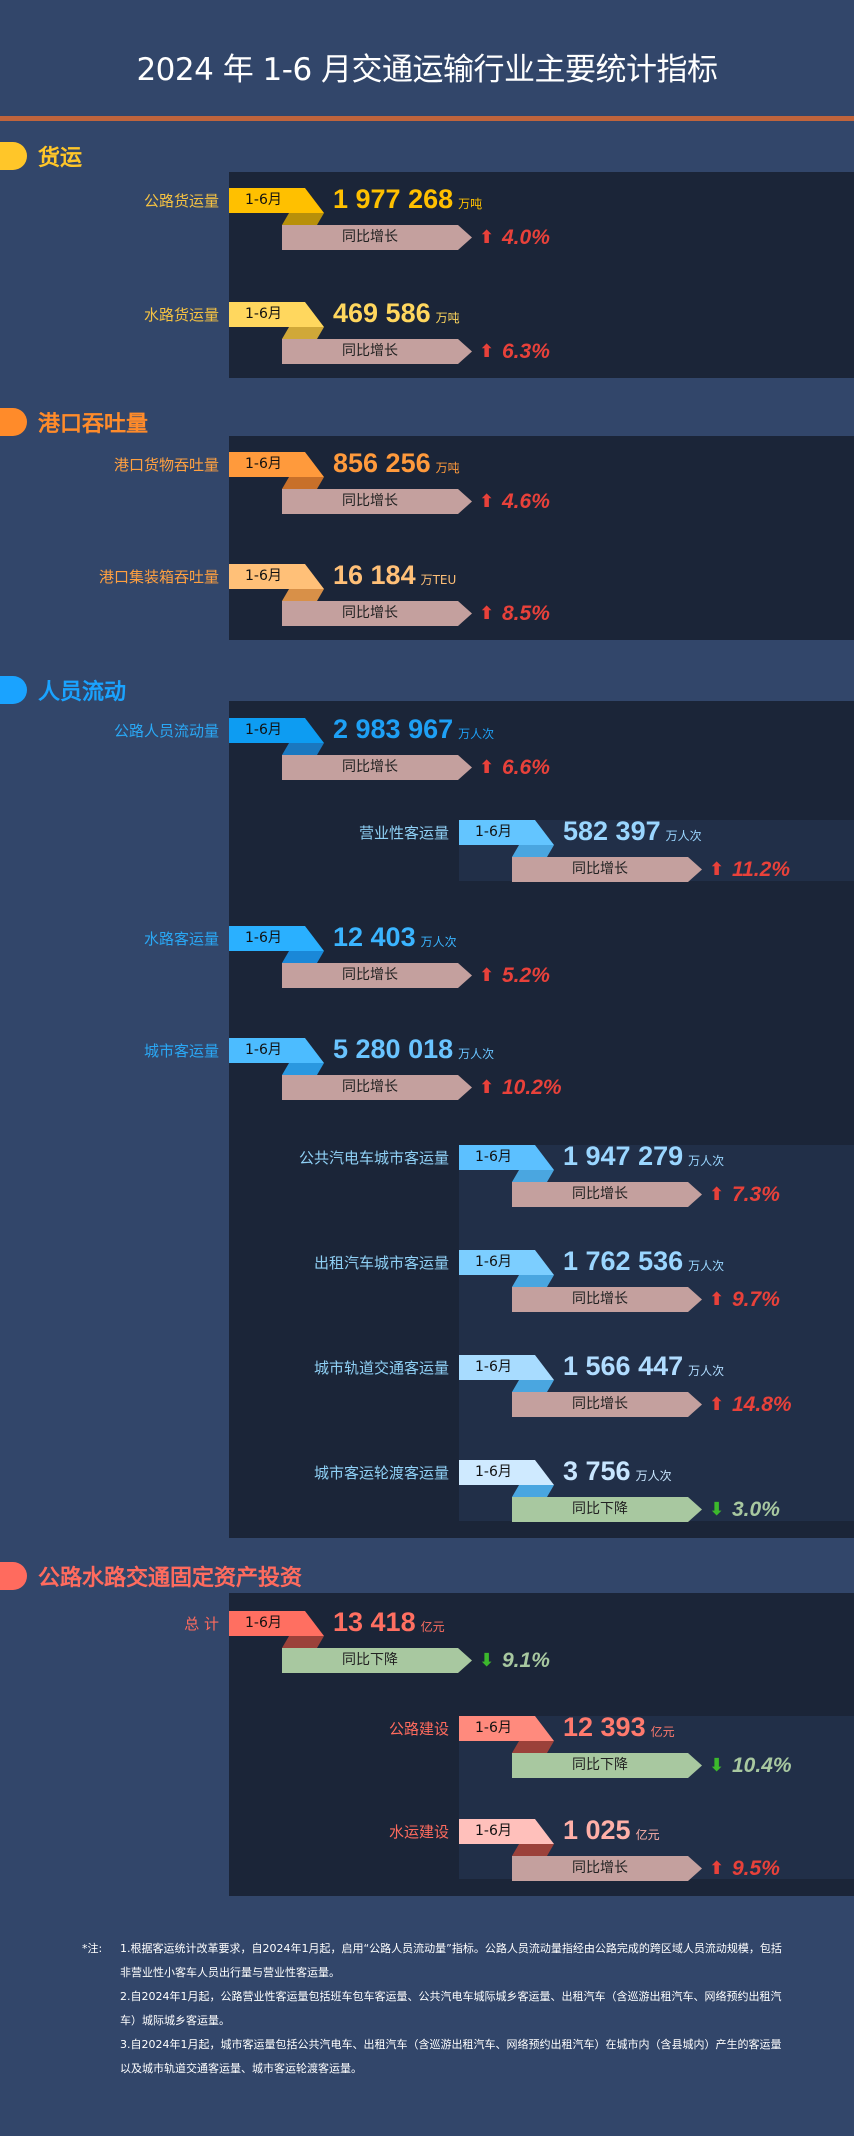 The image size is (854, 2136). Describe the element at coordinates (374, 937) in the screenshot. I see `value-number: 12 403` at that location.